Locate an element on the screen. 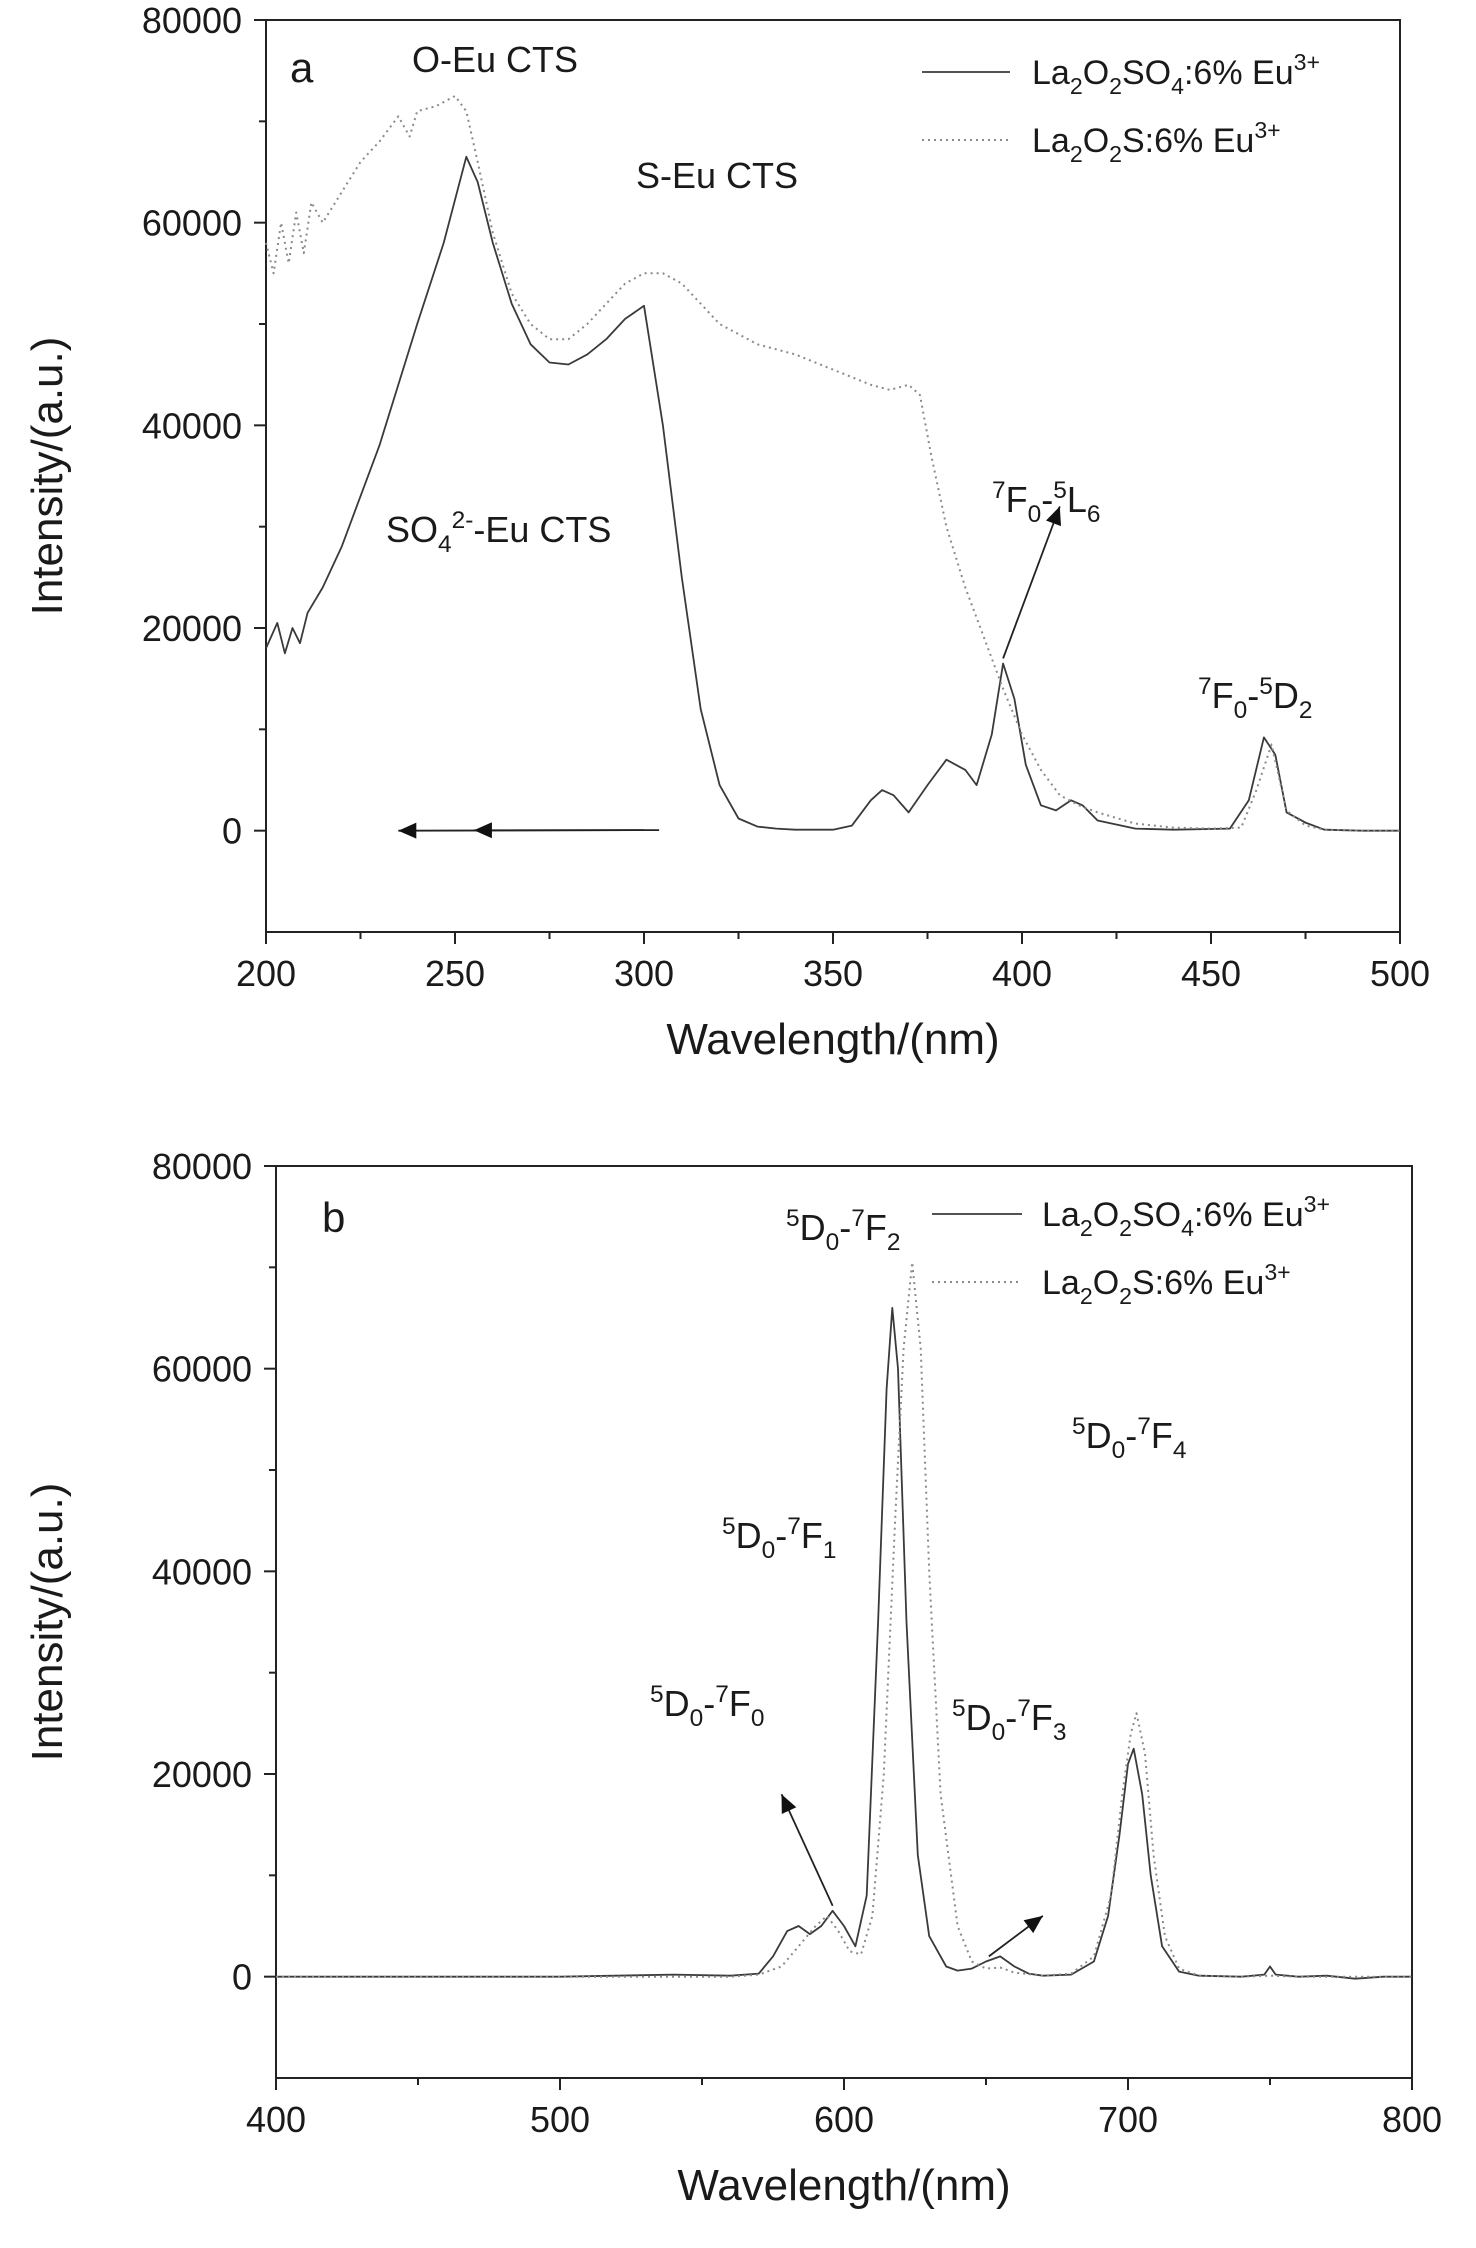  x-tick-label: 700 is located at coordinates (1128, 2119).